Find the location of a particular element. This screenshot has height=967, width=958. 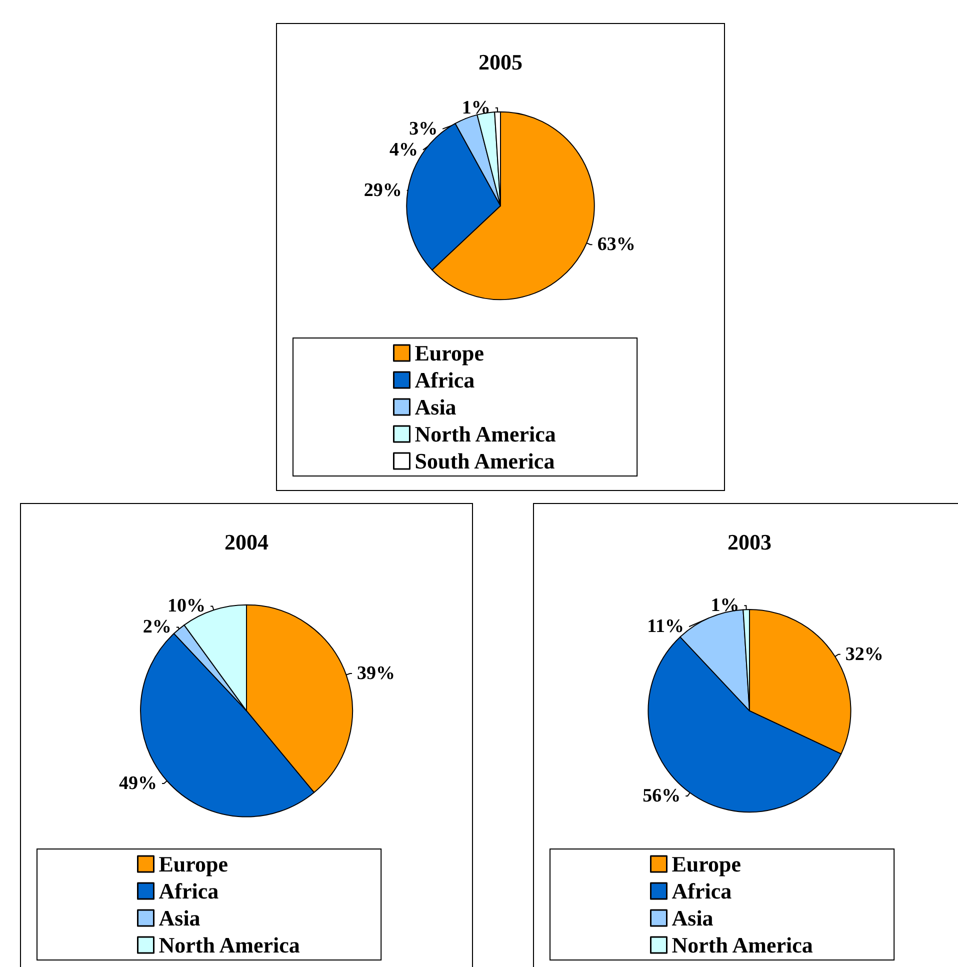

legend-label: South America is located at coordinates (484, 461).